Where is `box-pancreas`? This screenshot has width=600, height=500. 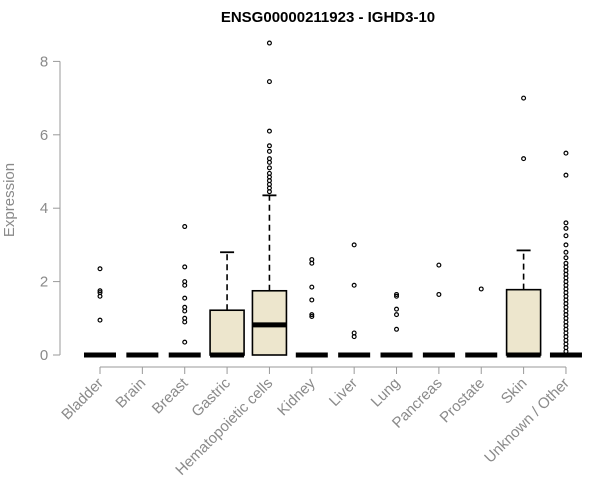 box-pancreas is located at coordinates (438, 310).